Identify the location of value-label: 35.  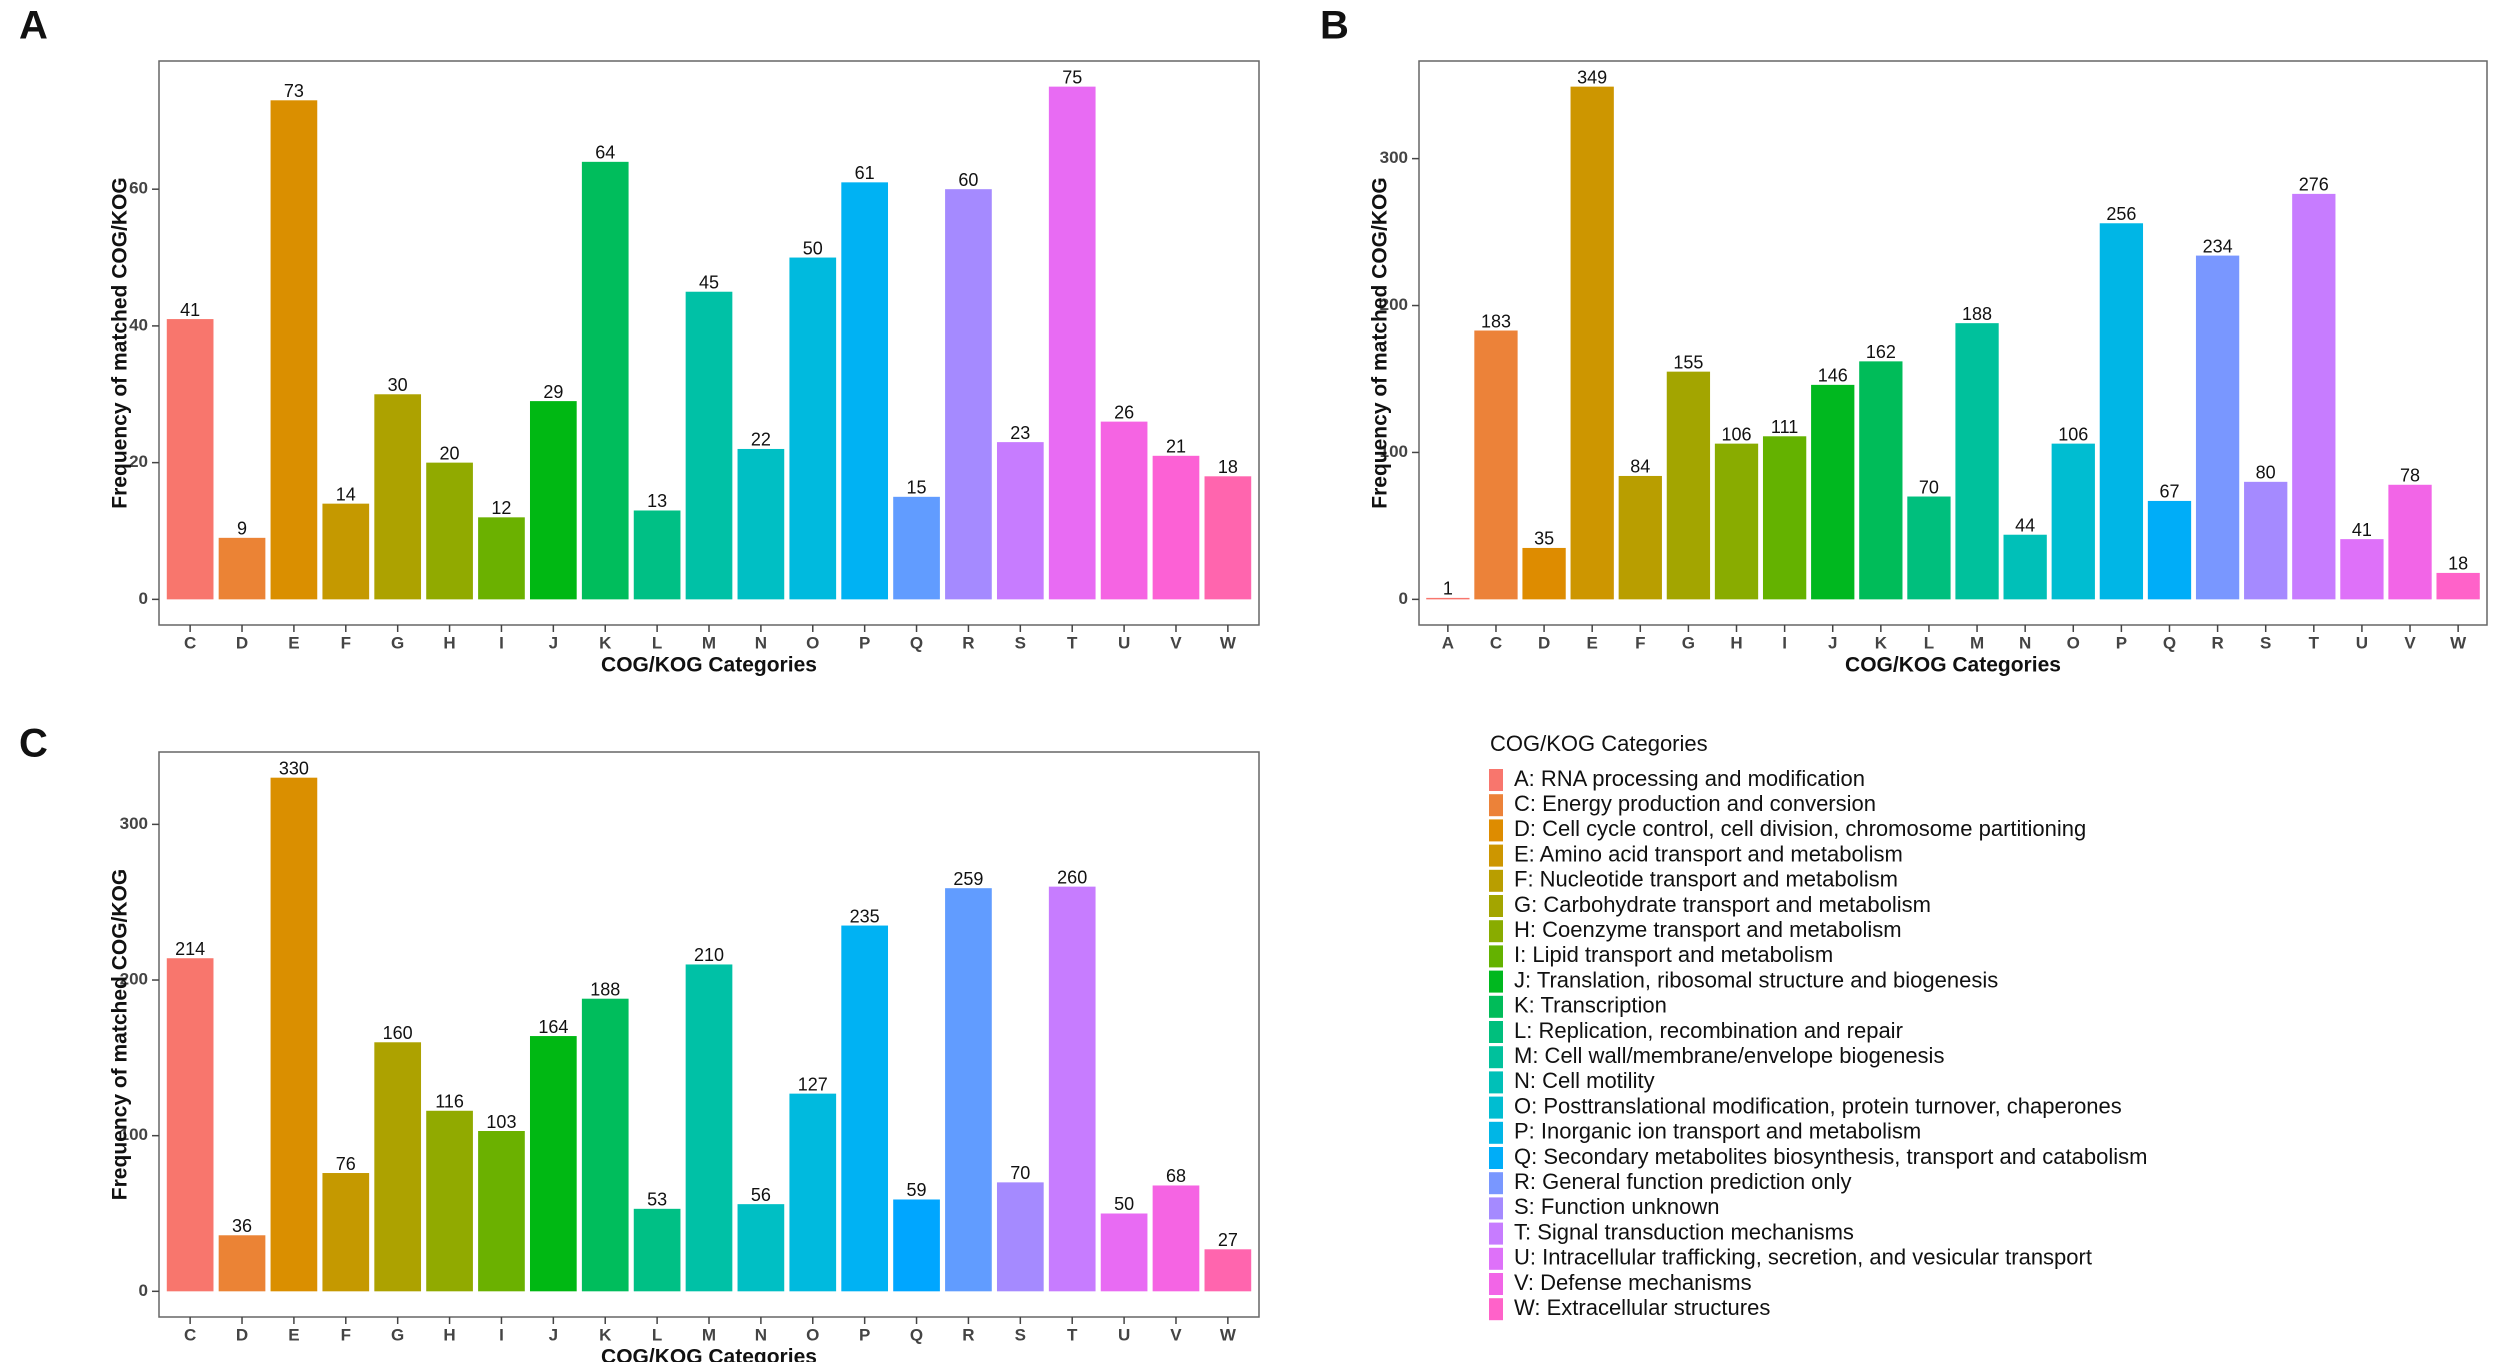
(1544, 539).